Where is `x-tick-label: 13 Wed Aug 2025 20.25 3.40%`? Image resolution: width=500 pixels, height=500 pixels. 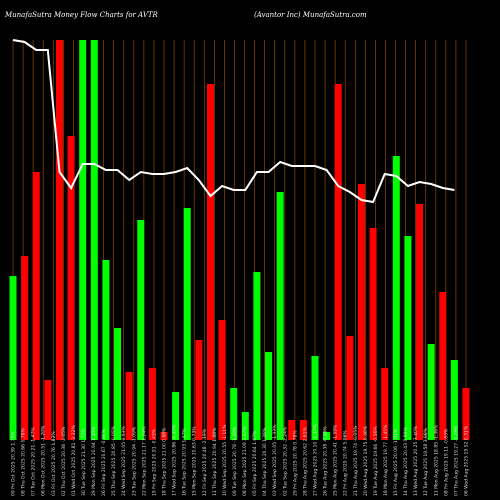 x-tick-label: 13 Wed Aug 2025 20.25 3.40% is located at coordinates (416, 460).